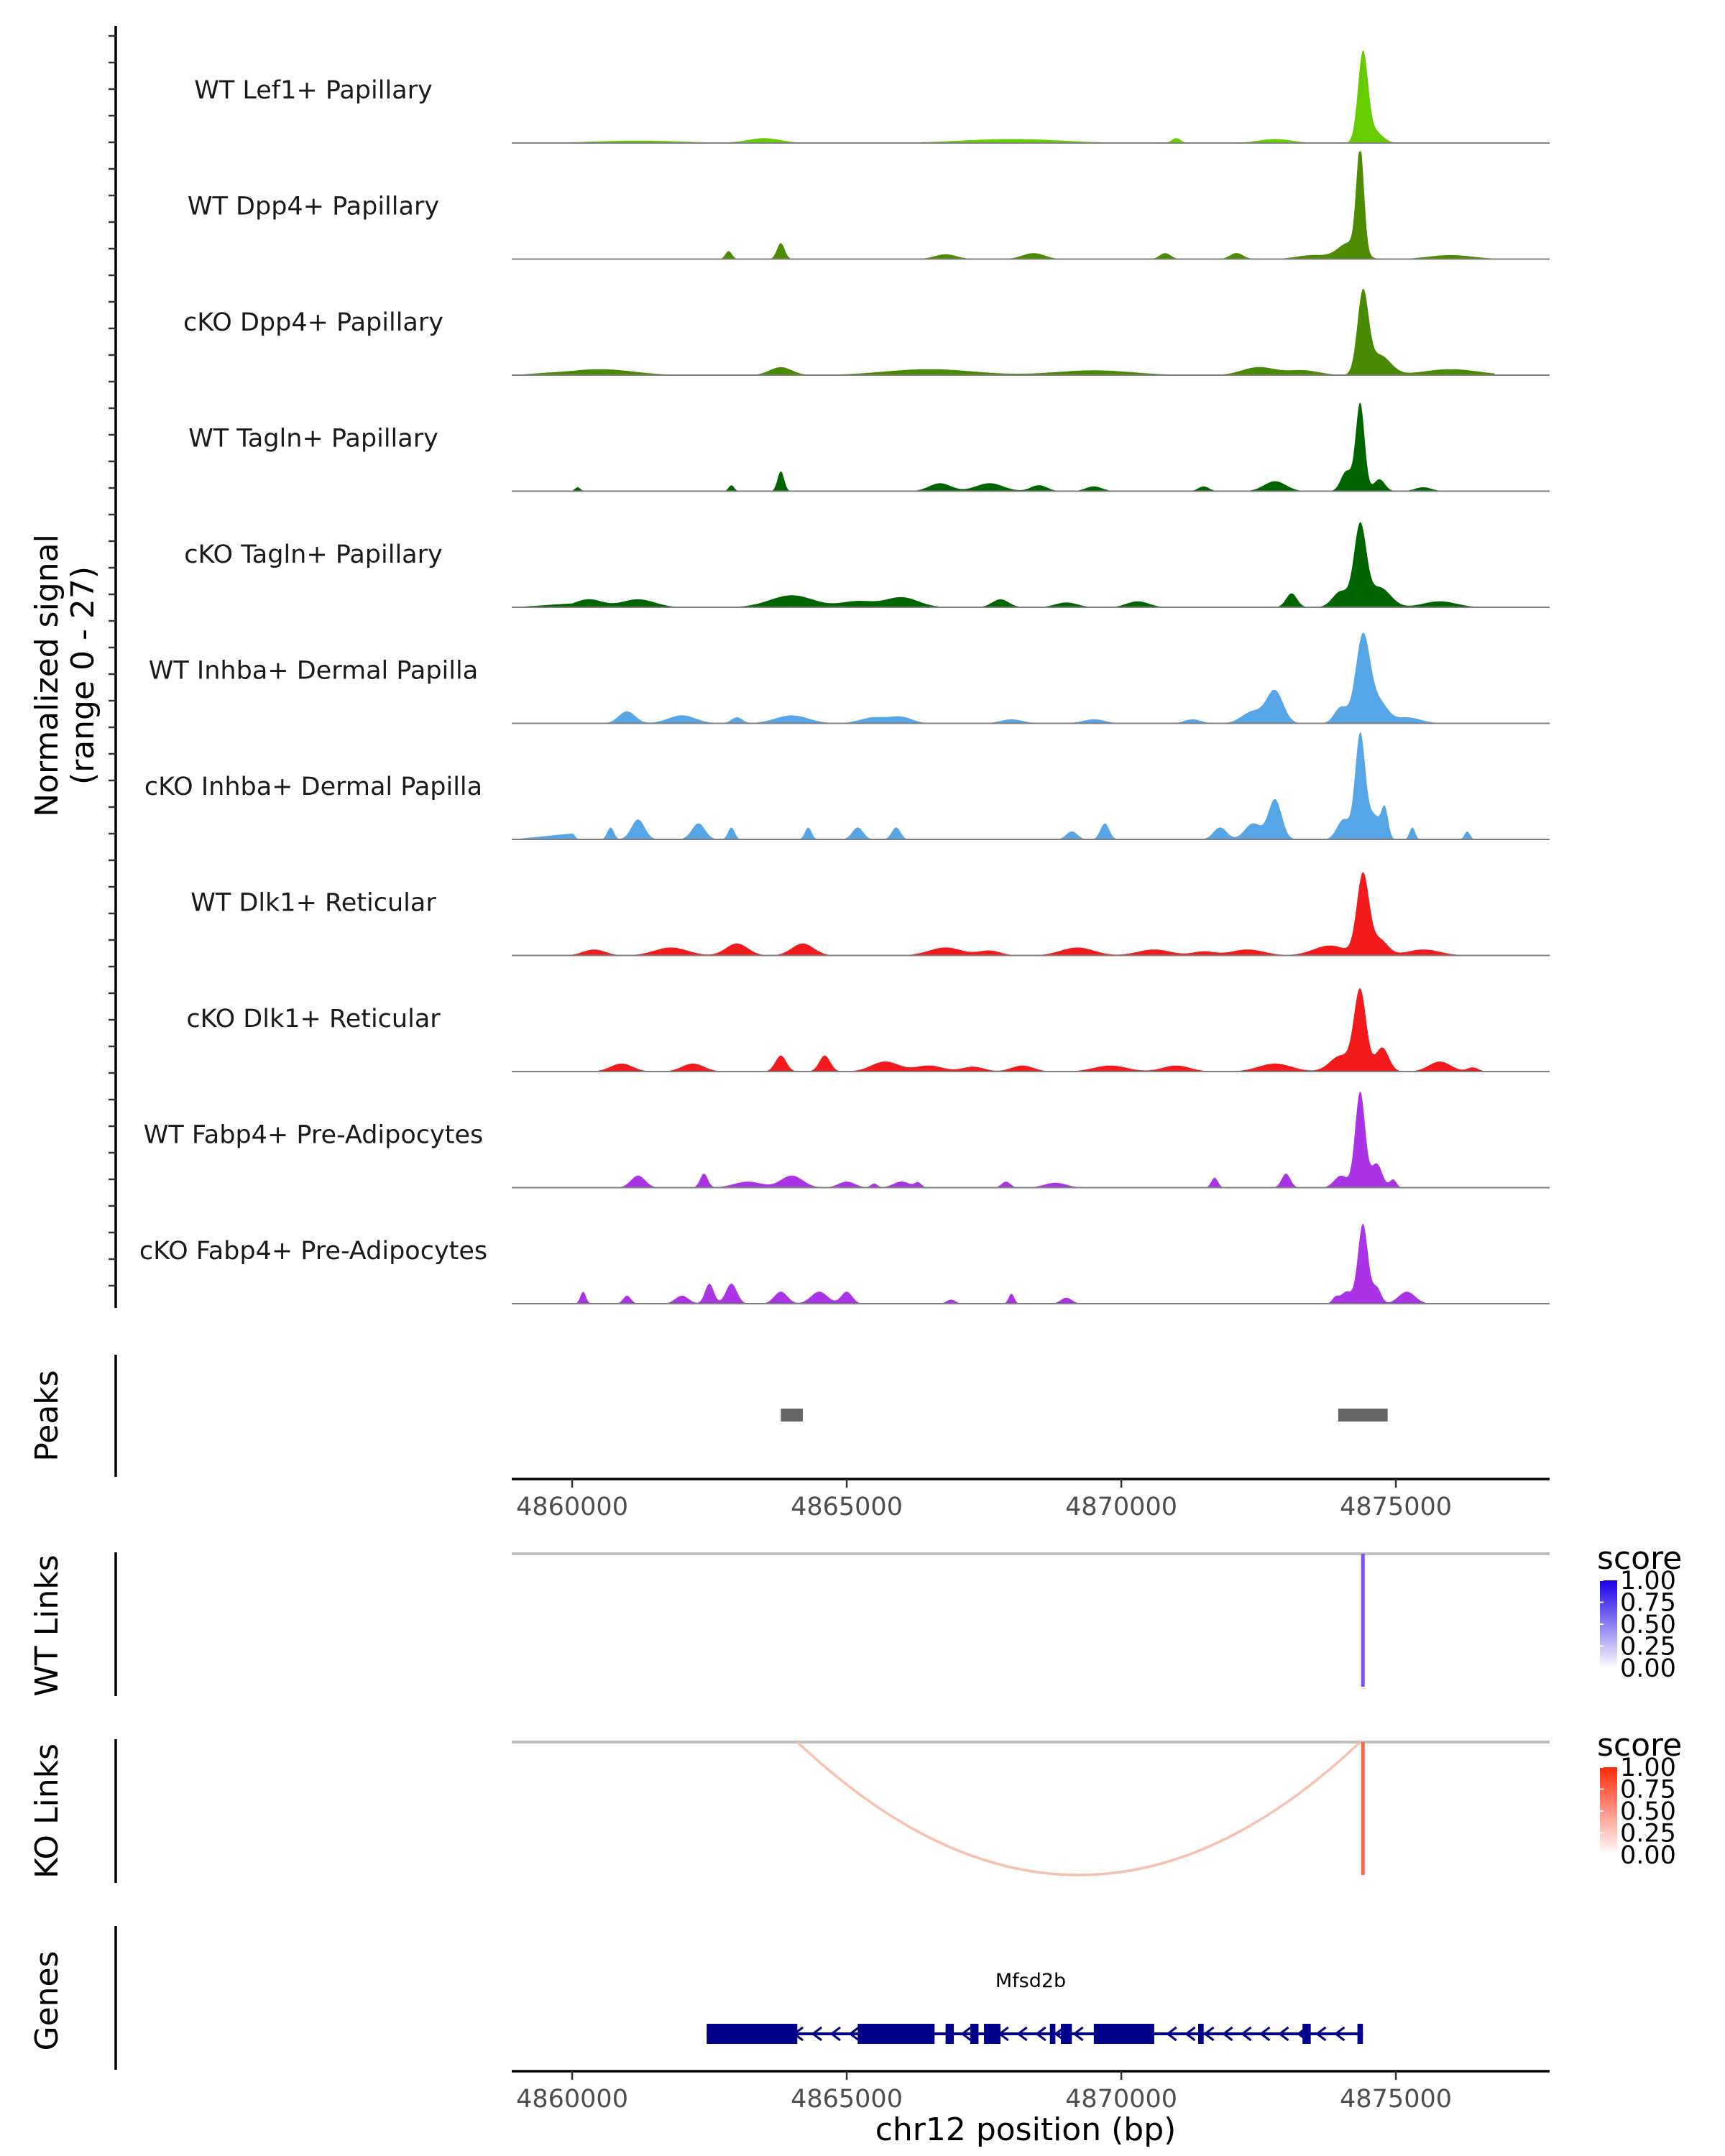  What do you see at coordinates (313, 322) in the screenshot?
I see `track-label: cKO Dpp4+ Papillary` at bounding box center [313, 322].